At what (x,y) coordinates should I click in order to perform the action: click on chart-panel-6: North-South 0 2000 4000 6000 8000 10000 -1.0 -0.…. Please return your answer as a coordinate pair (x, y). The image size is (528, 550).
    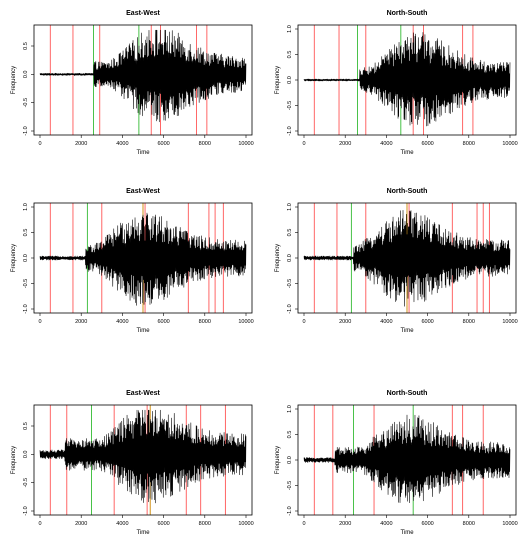
    Looking at the image, I should click on (396, 463).